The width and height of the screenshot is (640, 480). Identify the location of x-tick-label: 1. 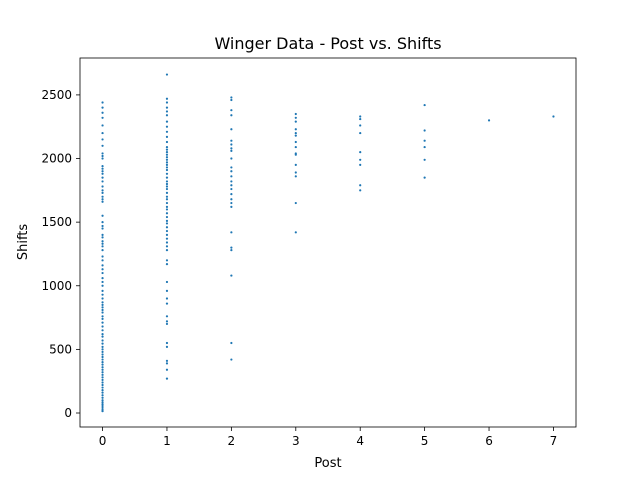
(167, 441).